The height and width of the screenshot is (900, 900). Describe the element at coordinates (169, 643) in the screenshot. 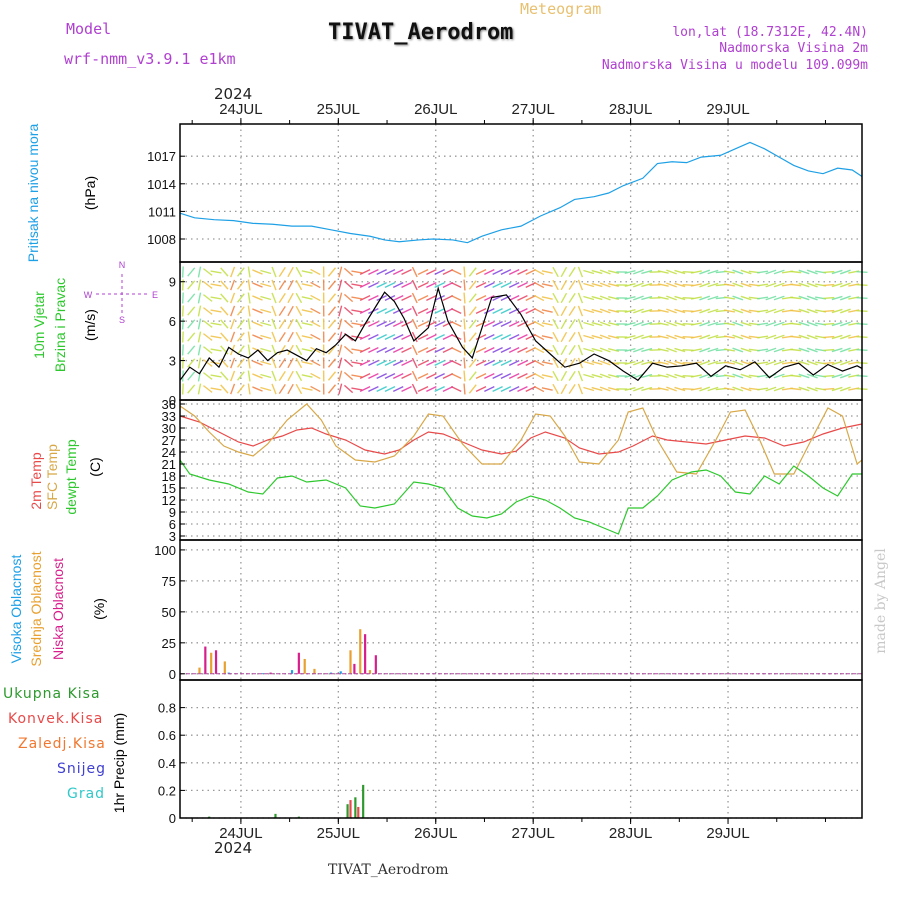

I see `y-tick-label: 25` at that location.